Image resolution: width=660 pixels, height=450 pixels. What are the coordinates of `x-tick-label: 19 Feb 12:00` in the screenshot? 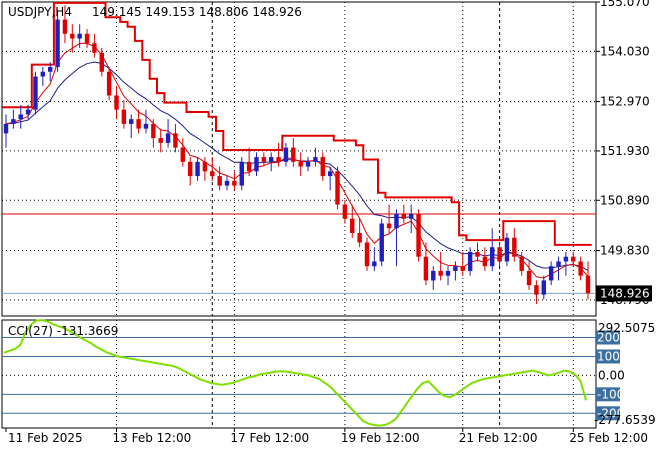 It's located at (380, 438).